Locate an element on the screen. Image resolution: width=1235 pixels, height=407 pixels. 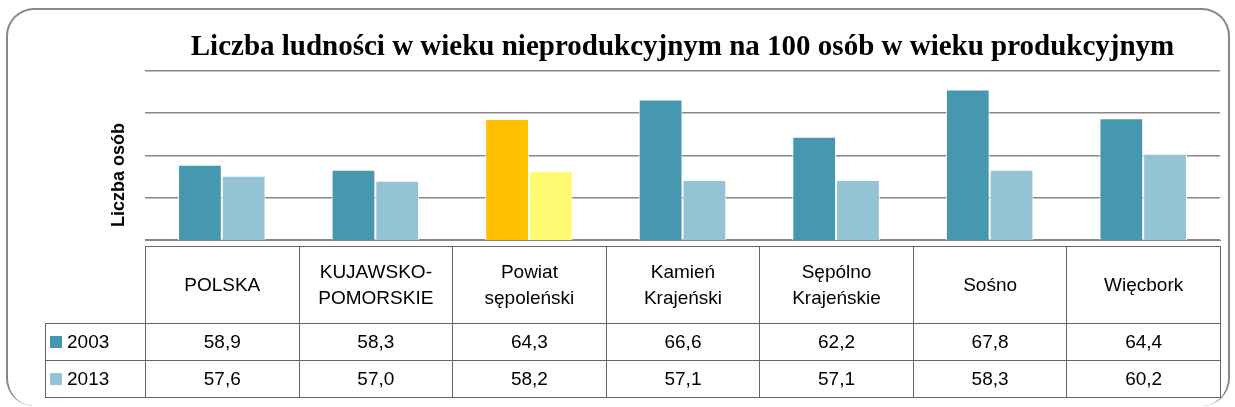
data-label: 62,2 is located at coordinates (836, 342).